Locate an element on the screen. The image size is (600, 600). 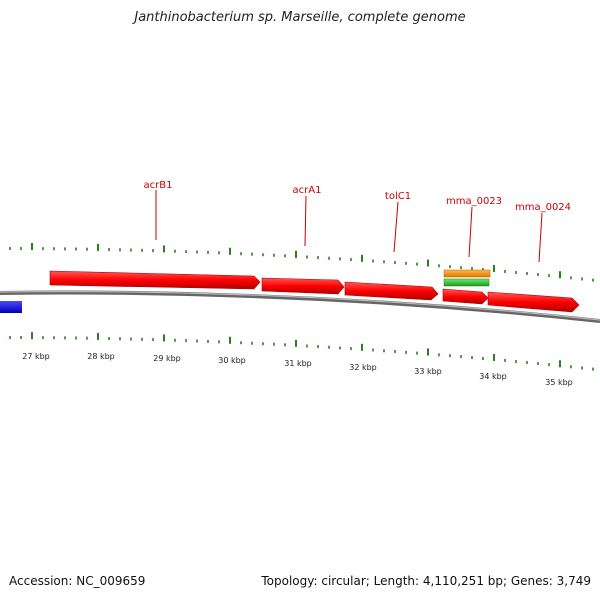
gene-label-tolC1: tolC1 is located at coordinates (398, 196).